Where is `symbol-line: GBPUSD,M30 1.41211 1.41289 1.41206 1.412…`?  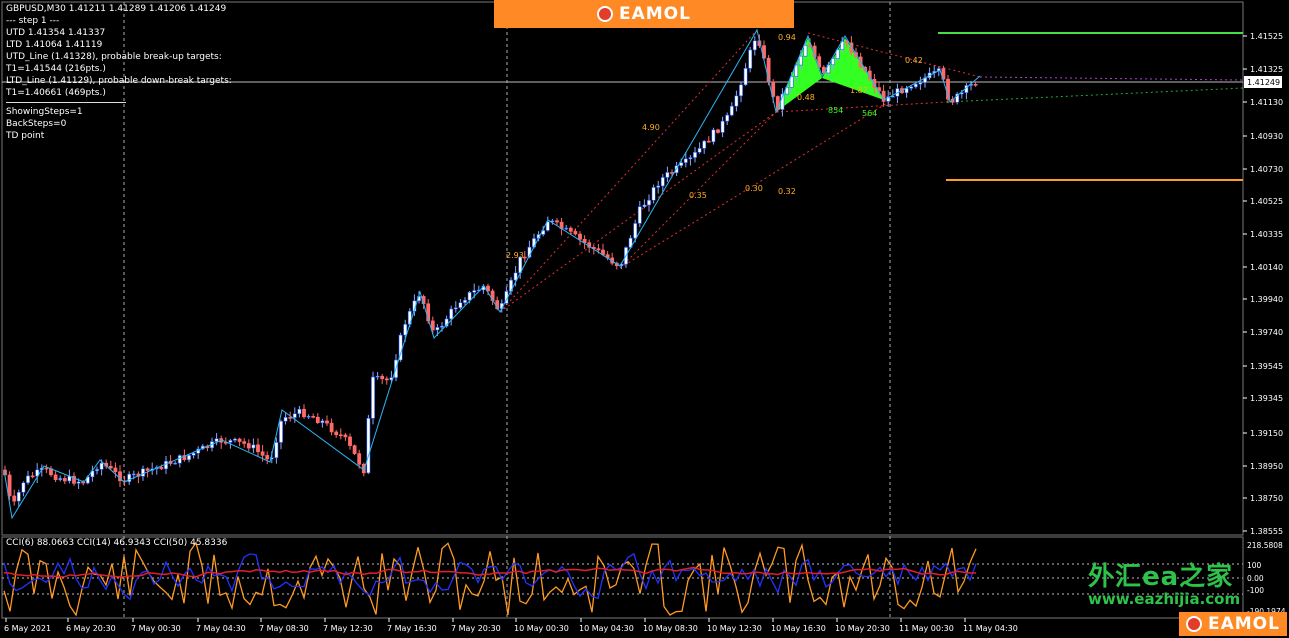 symbol-line: GBPUSD,M30 1.41211 1.41289 1.41206 1.412… is located at coordinates (116, 9).